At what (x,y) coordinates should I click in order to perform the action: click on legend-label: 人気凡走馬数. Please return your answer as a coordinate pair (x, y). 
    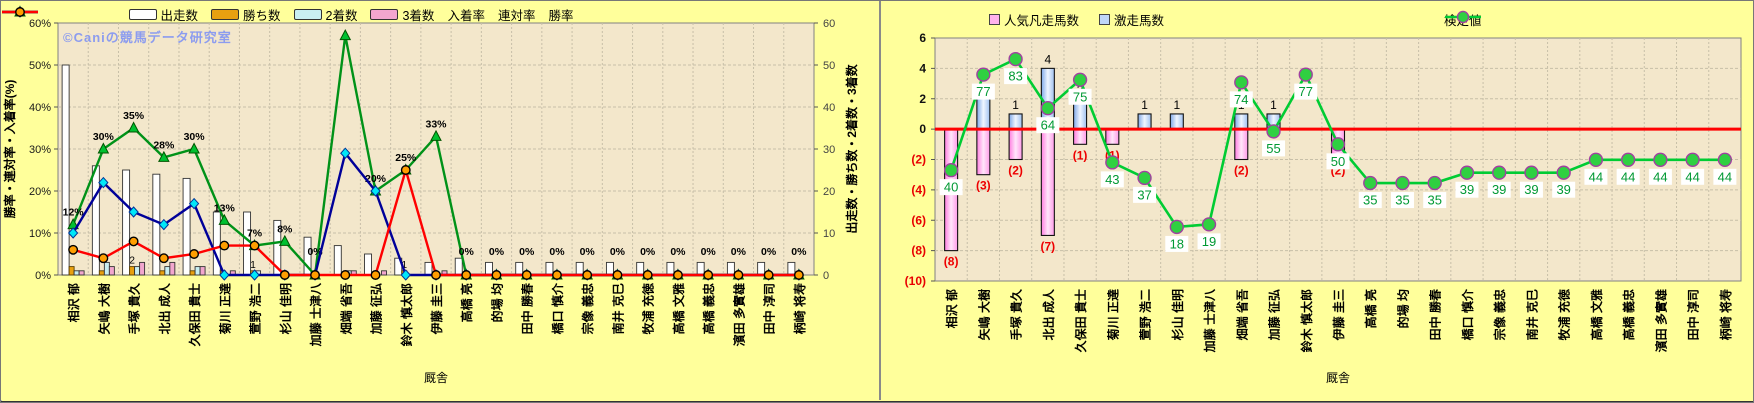
    Looking at the image, I should click on (1042, 21).